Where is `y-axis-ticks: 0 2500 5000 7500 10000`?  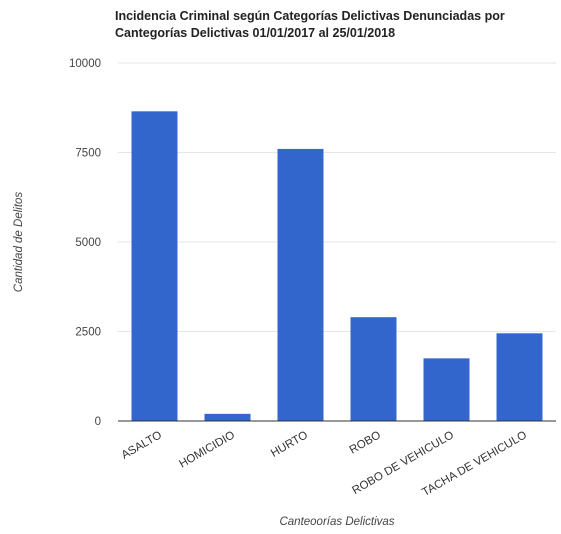 y-axis-ticks: 0 2500 5000 7500 10000 is located at coordinates (85, 243).